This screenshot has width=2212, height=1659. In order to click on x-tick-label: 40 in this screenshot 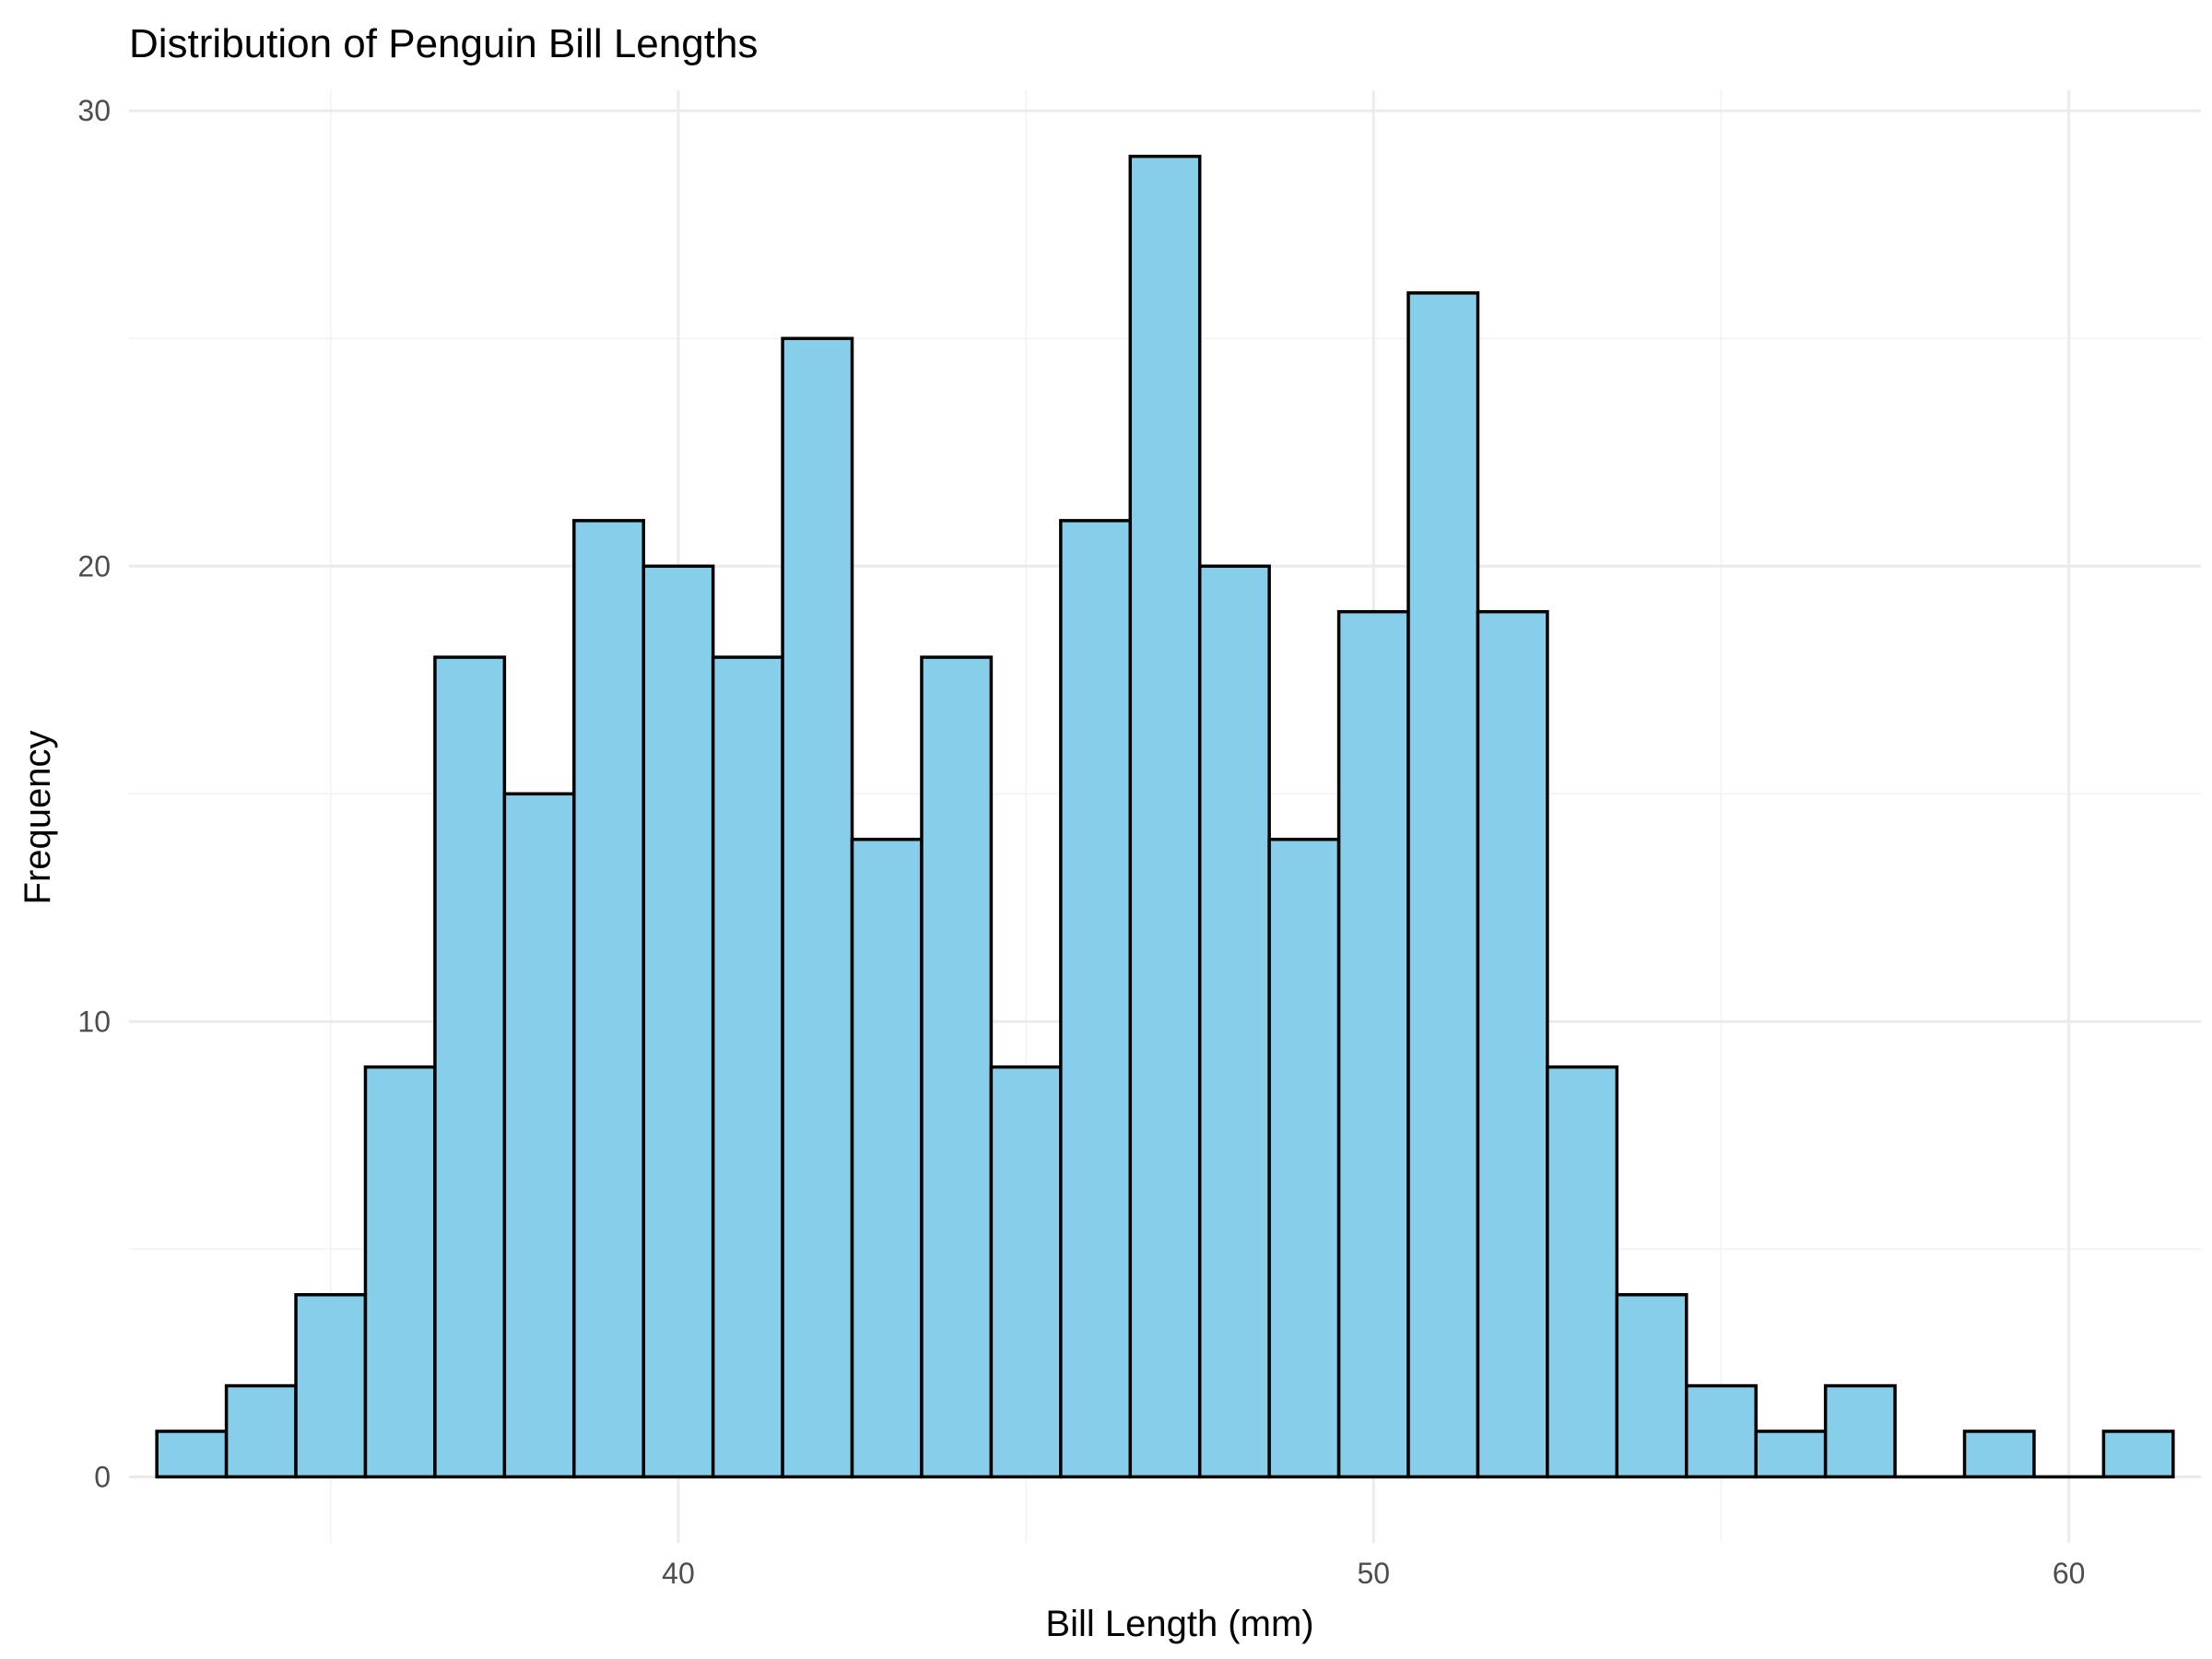, I will do `click(678, 1573)`.